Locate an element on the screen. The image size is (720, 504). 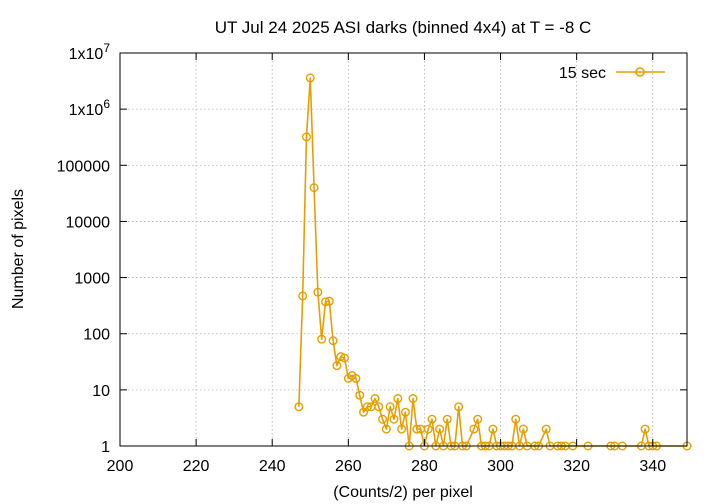
x-tick-label: 320 is located at coordinates (576, 466).